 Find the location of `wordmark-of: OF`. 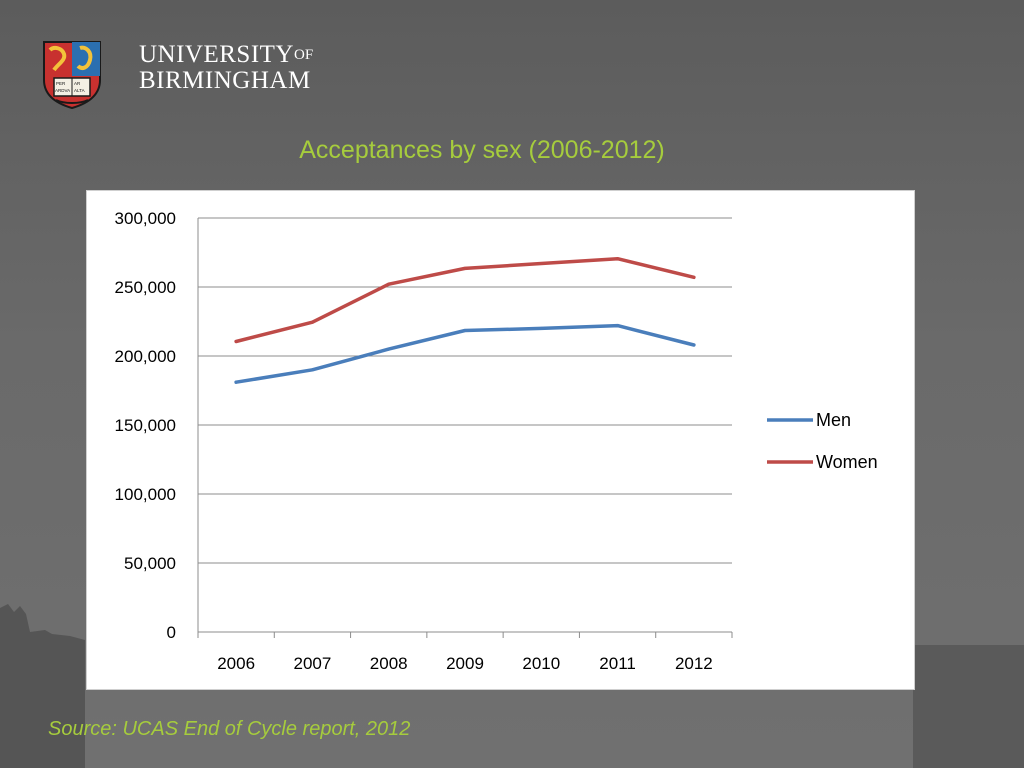

wordmark-of: OF is located at coordinates (304, 55).